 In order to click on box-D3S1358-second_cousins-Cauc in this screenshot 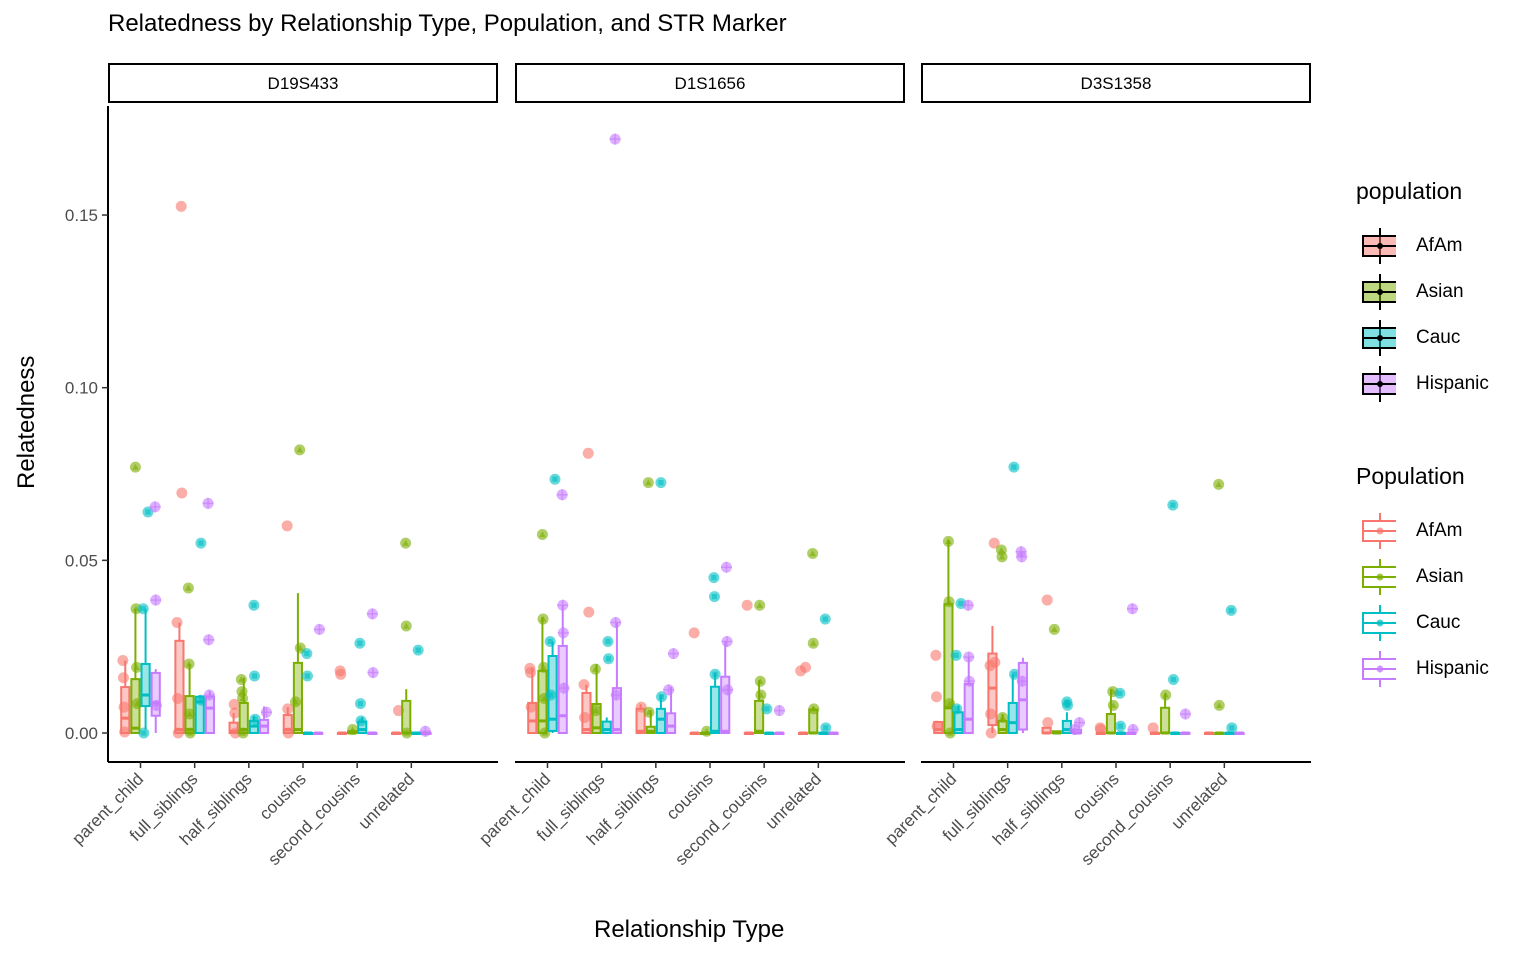, I will do `click(1174, 617)`.